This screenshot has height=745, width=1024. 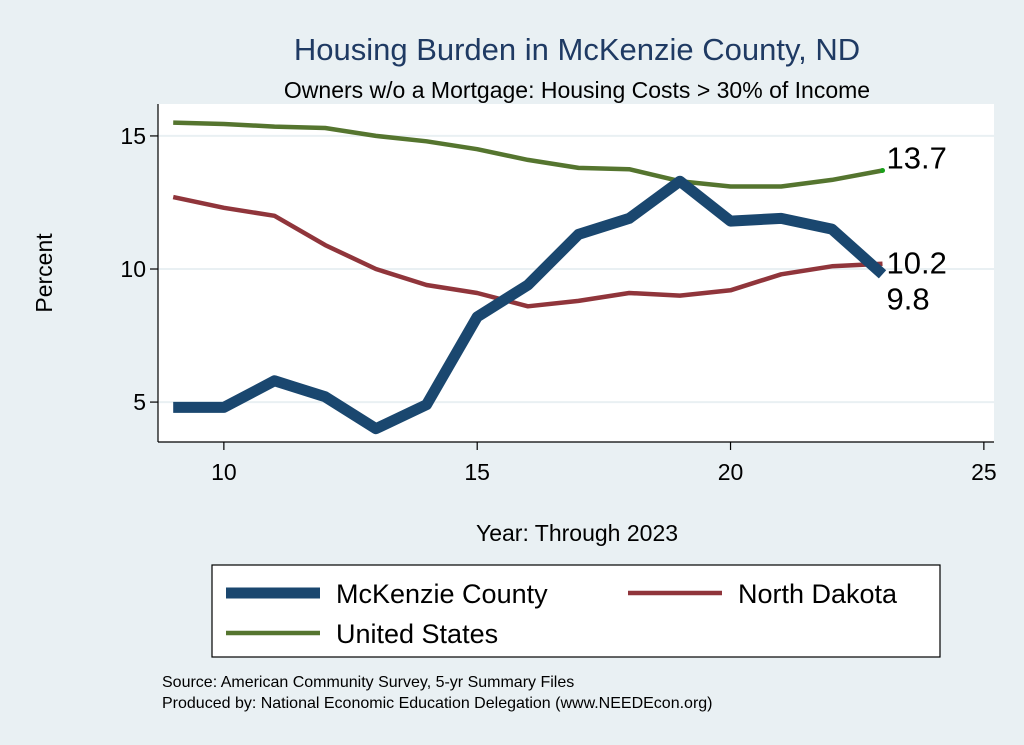 I want to click on end-label-united-states: 13.7, so click(x=917, y=158).